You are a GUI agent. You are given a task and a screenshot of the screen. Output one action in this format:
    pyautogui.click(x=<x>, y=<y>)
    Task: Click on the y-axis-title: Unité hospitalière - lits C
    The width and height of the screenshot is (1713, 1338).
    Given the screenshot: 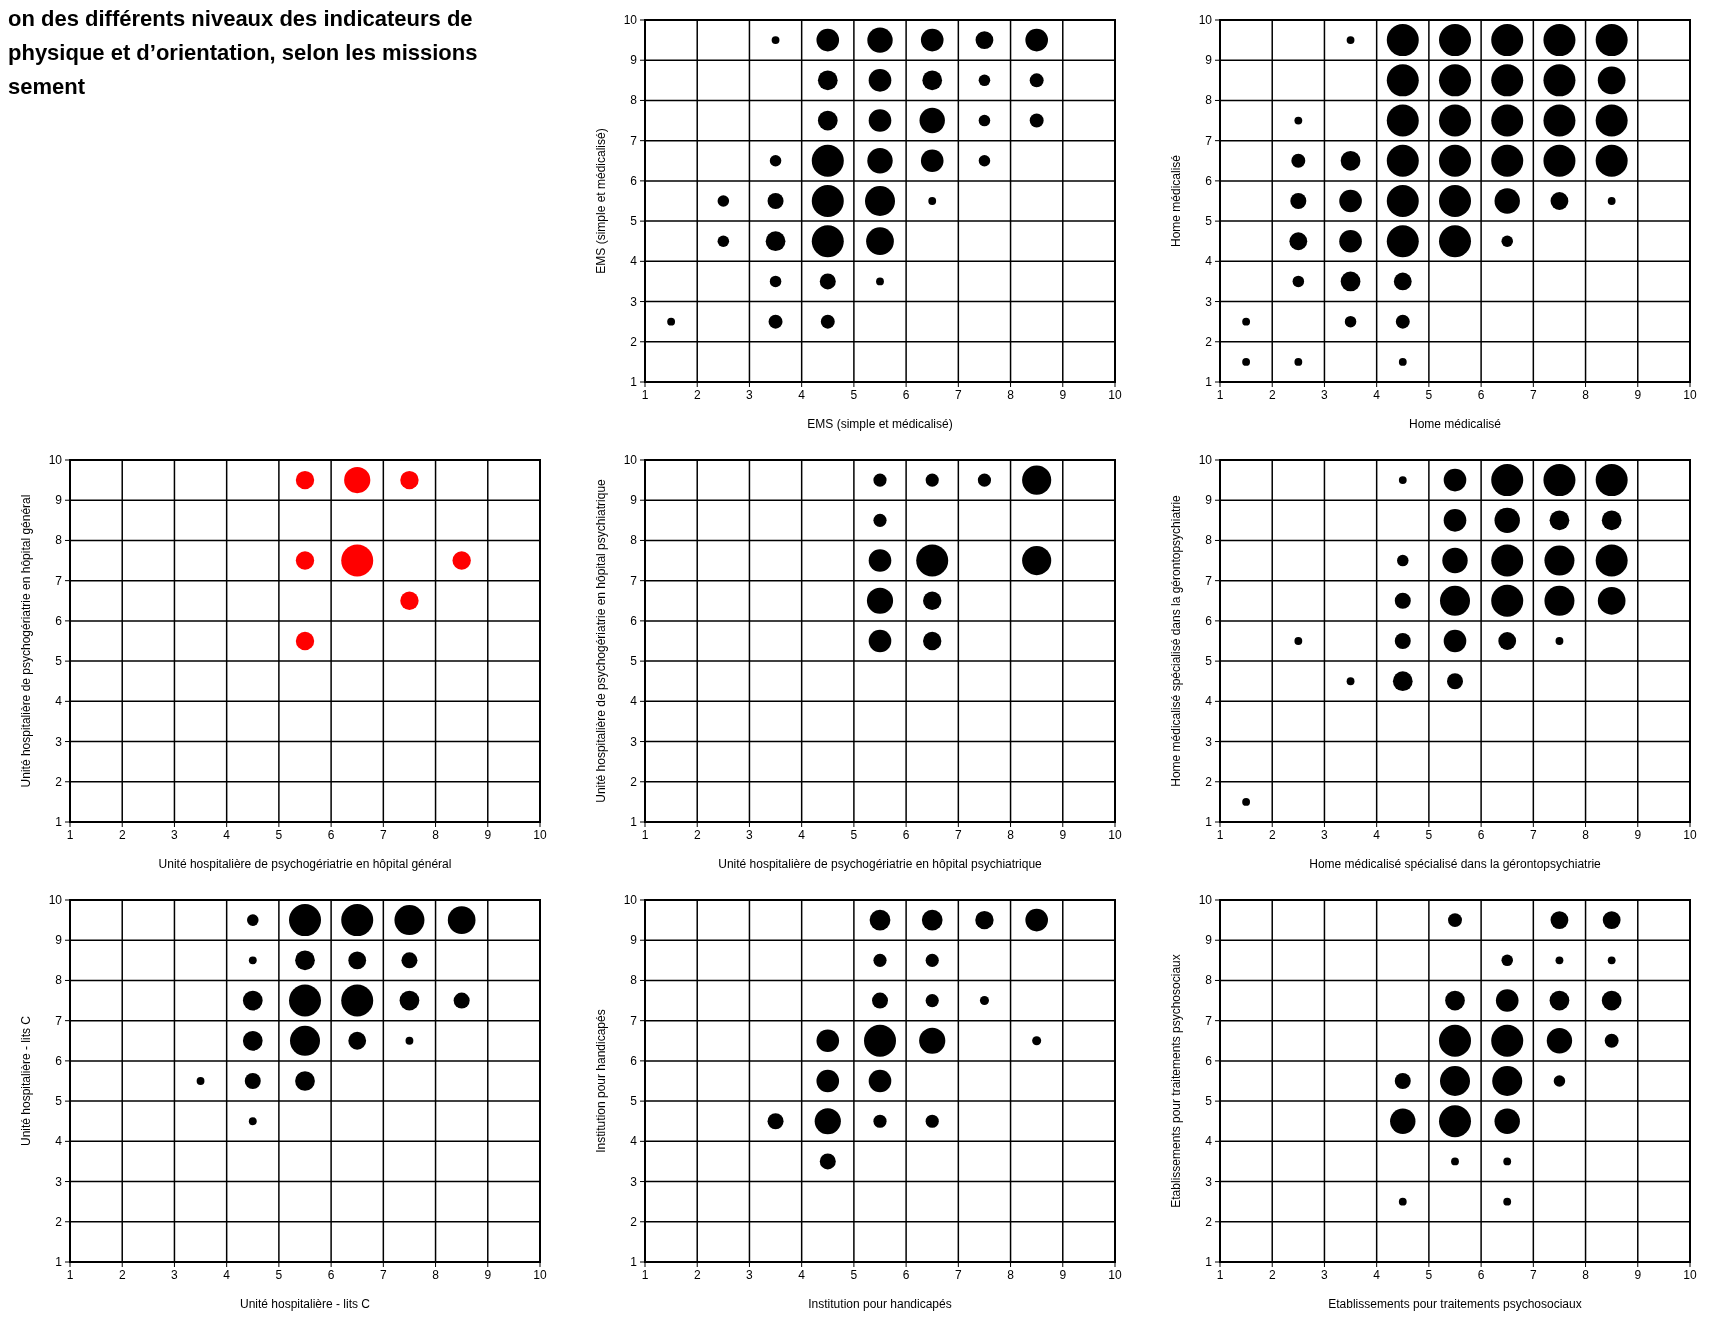 What is the action you would take?
    pyautogui.click(x=26, y=1081)
    